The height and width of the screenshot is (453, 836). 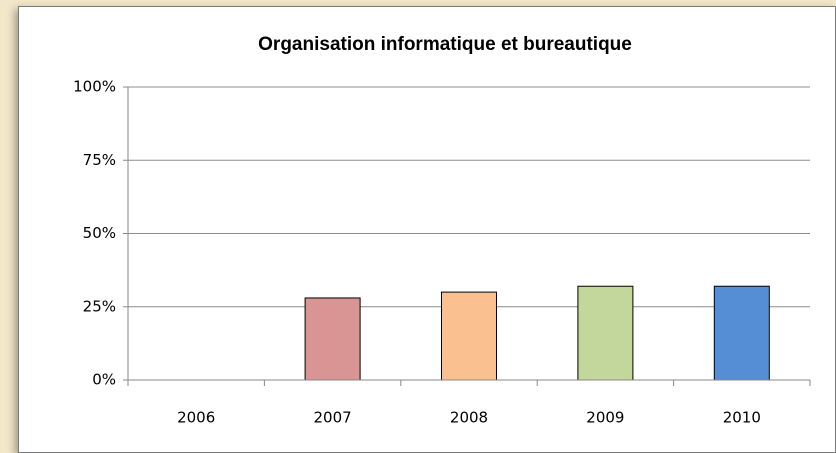 I want to click on y-tick-label: 75%, so click(x=99, y=160).